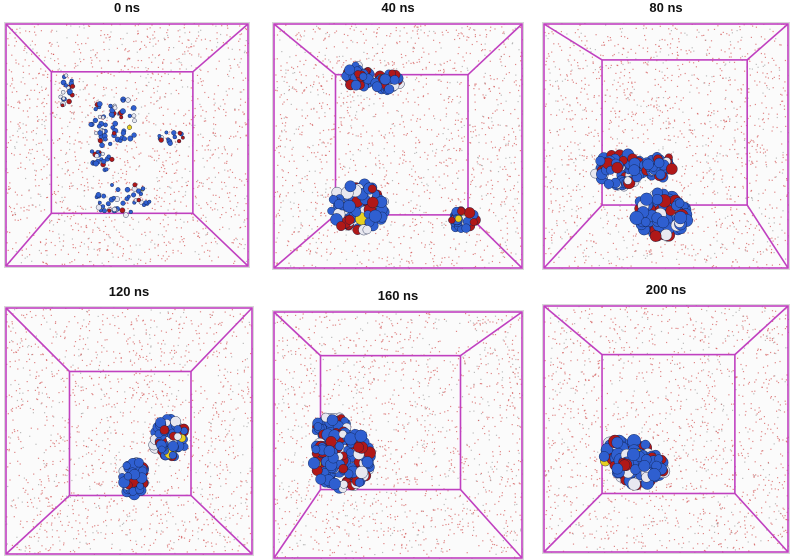  Describe the element at coordinates (398, 295) in the screenshot. I see `panel-title: 160 ns` at that location.